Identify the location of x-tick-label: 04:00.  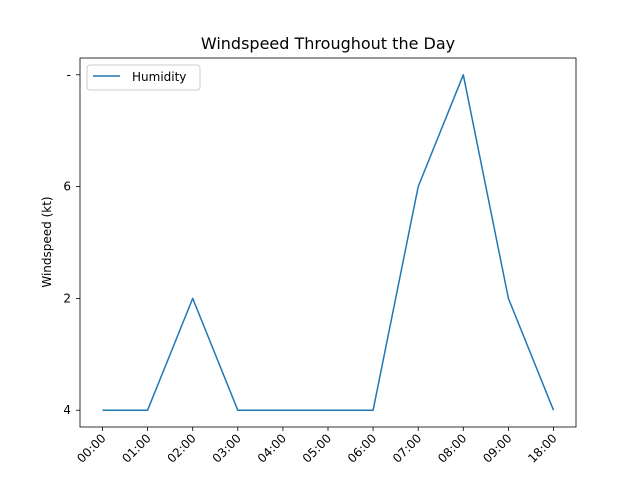
(272, 448).